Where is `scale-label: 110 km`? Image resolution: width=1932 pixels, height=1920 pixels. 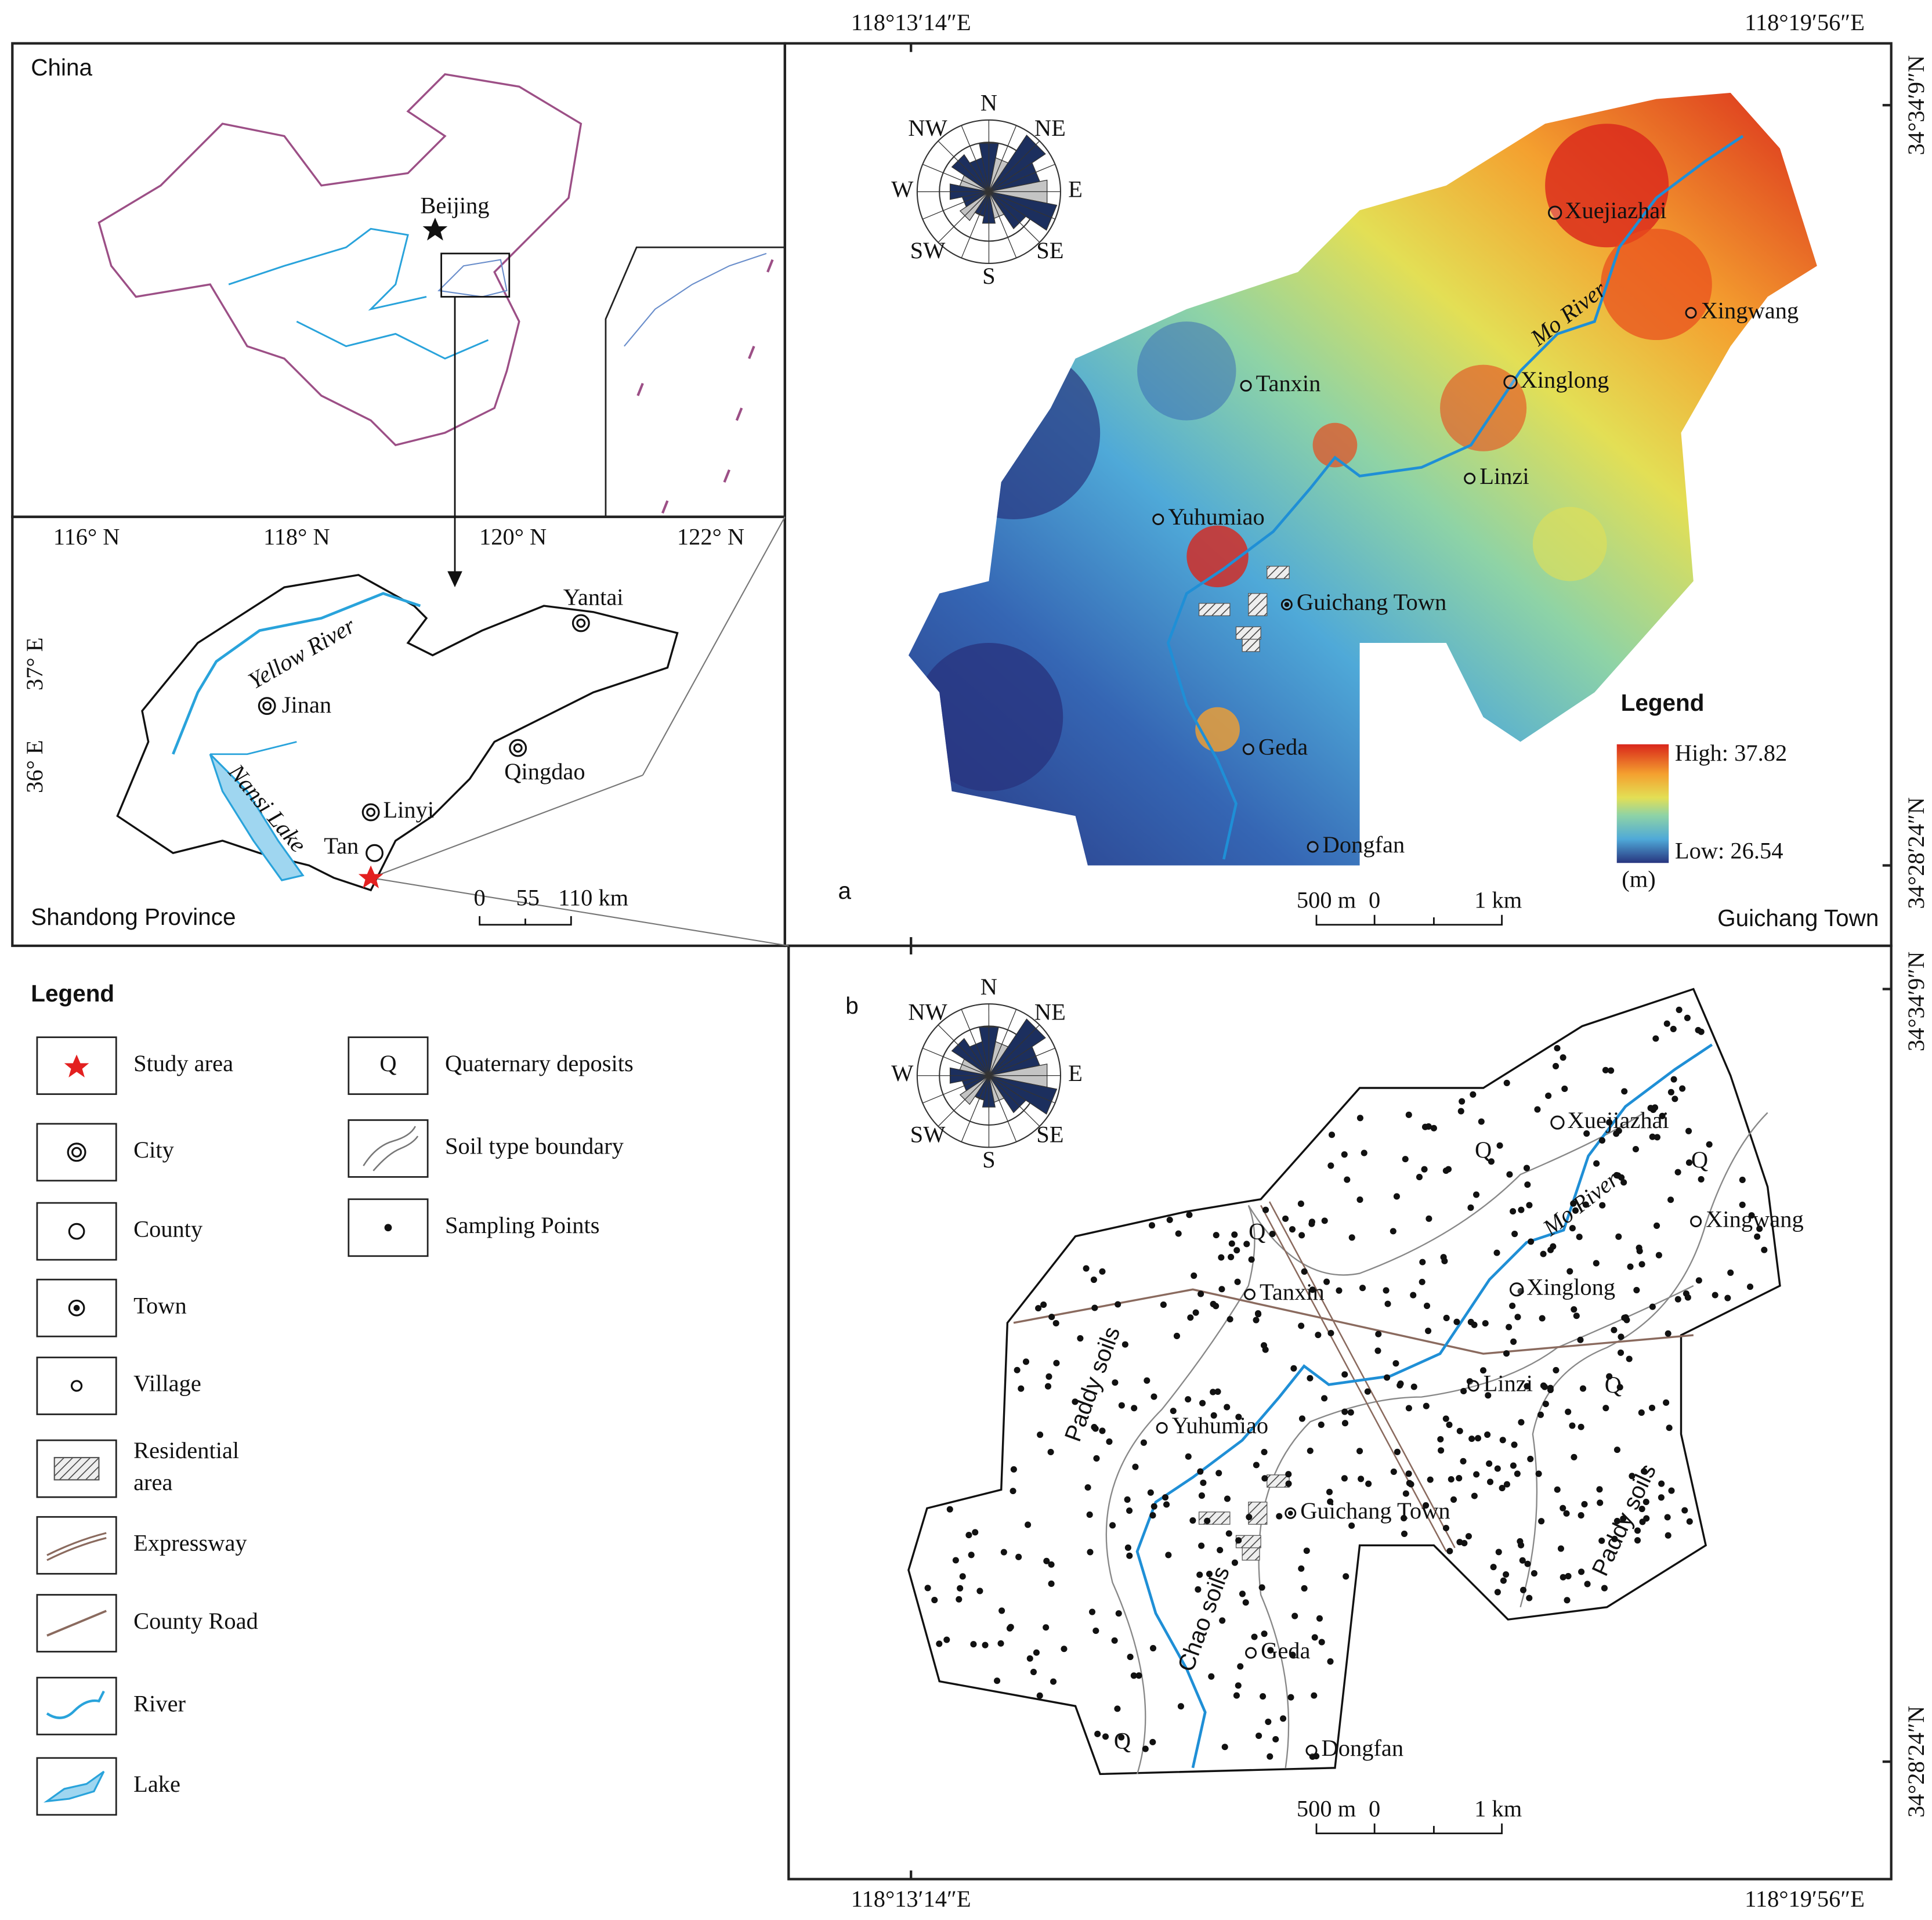 scale-label: 110 km is located at coordinates (593, 897).